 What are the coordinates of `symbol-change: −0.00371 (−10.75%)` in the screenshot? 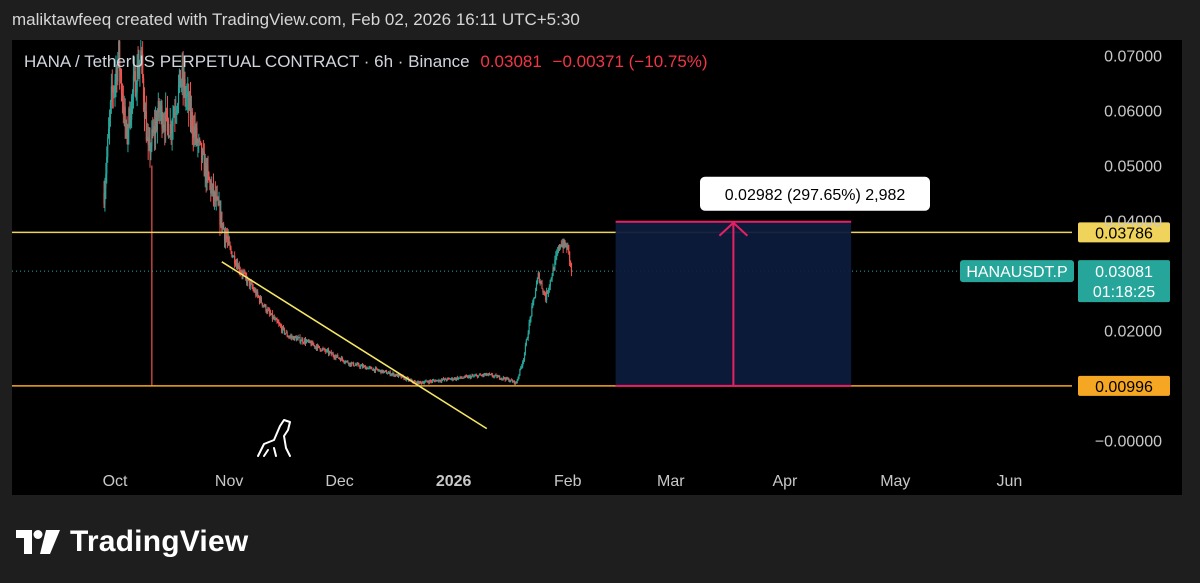 It's located at (630, 61).